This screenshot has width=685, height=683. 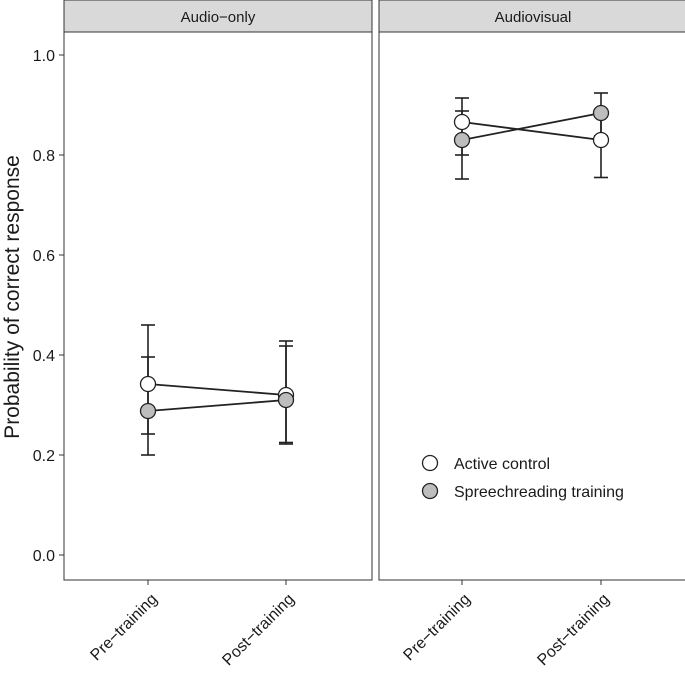 I want to click on x-tick-labels-audiovisual: Pre−training Post−training, so click(x=506, y=630).